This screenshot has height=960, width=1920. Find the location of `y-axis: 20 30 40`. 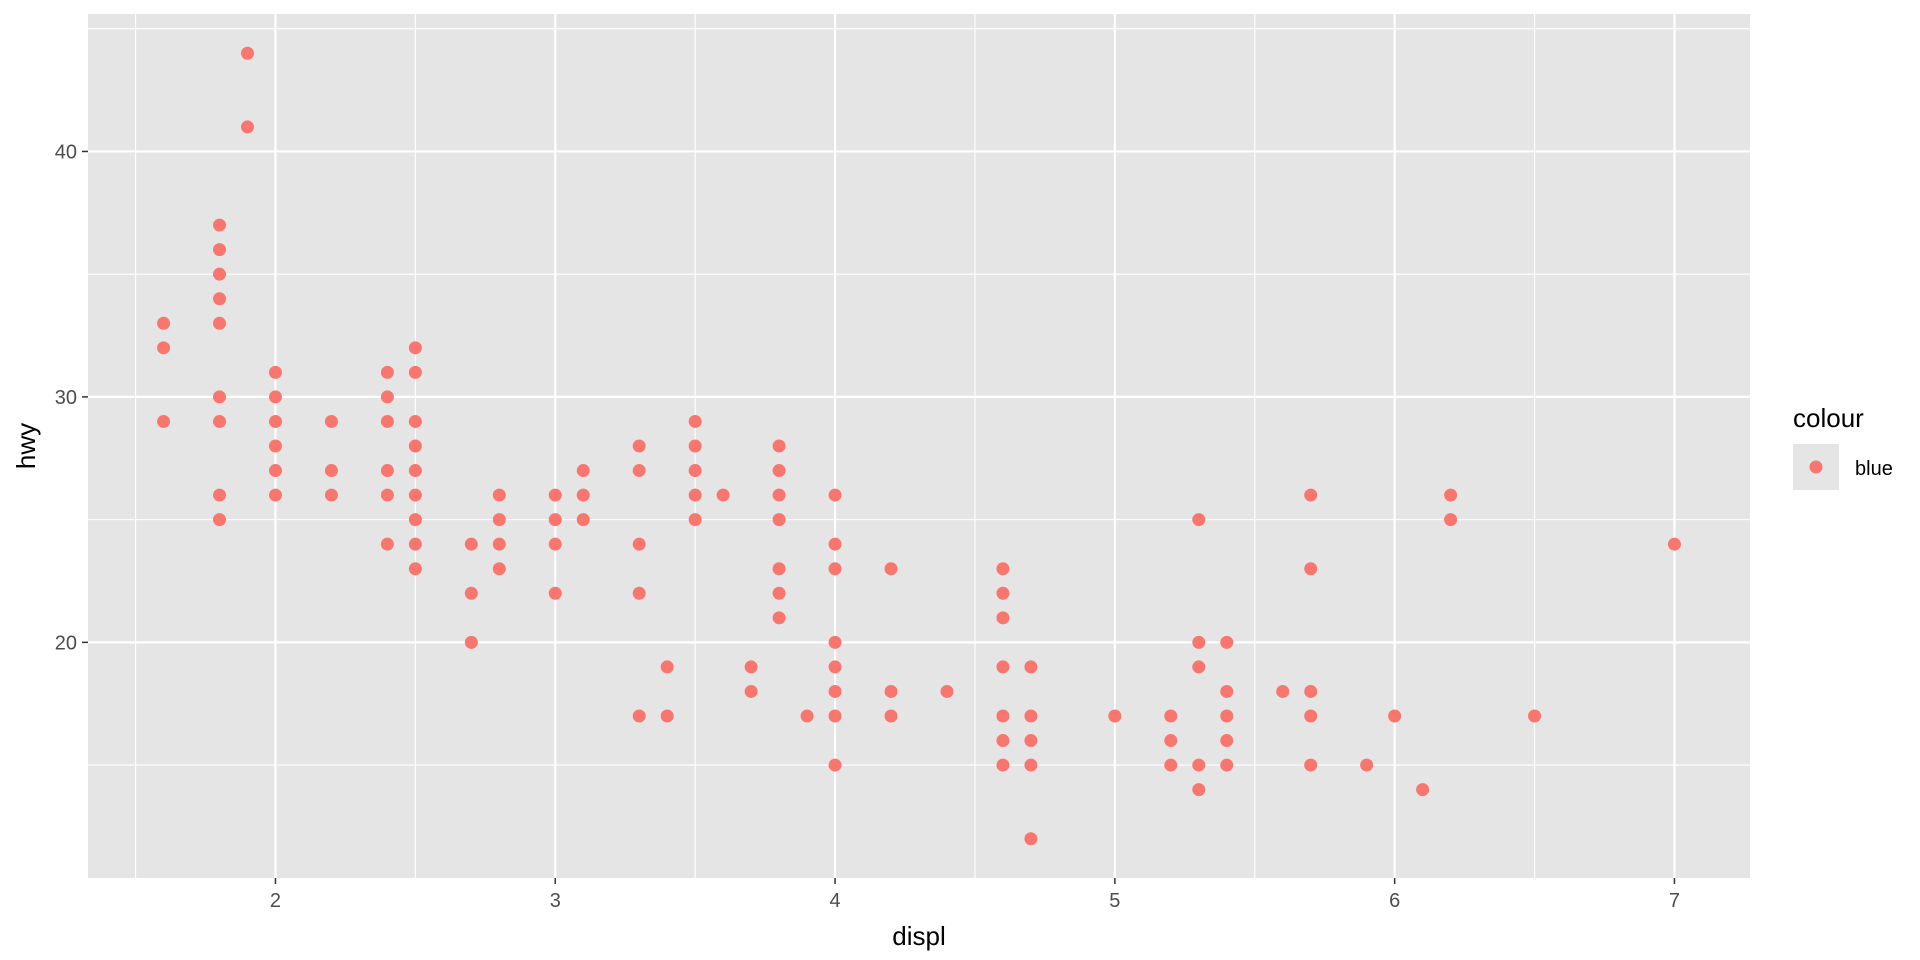

y-axis: 20 30 40 is located at coordinates (71, 397).